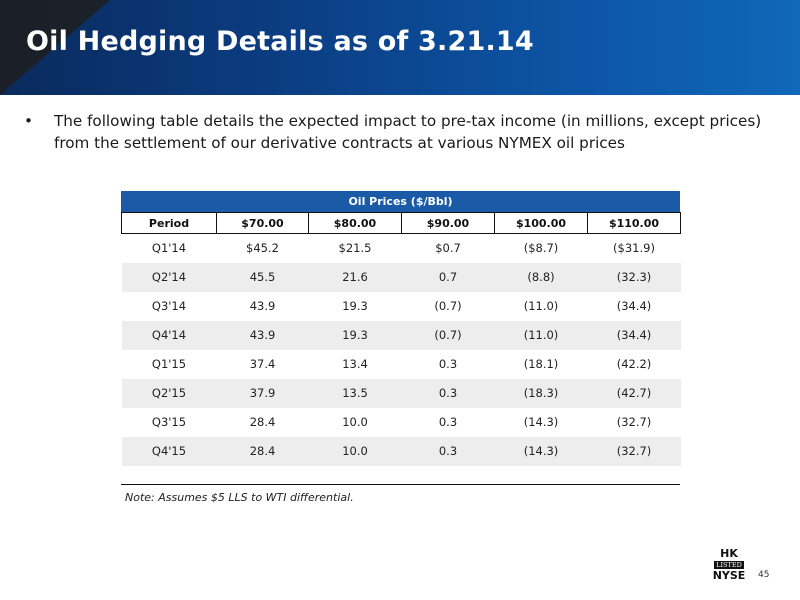 This screenshot has height=600, width=800. I want to click on table-cell: Q1'15, so click(169, 364).